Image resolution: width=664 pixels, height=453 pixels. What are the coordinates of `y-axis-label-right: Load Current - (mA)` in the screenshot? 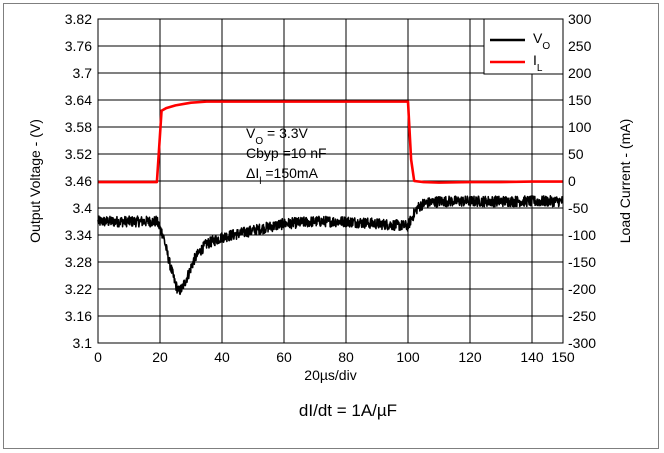 It's located at (625, 181).